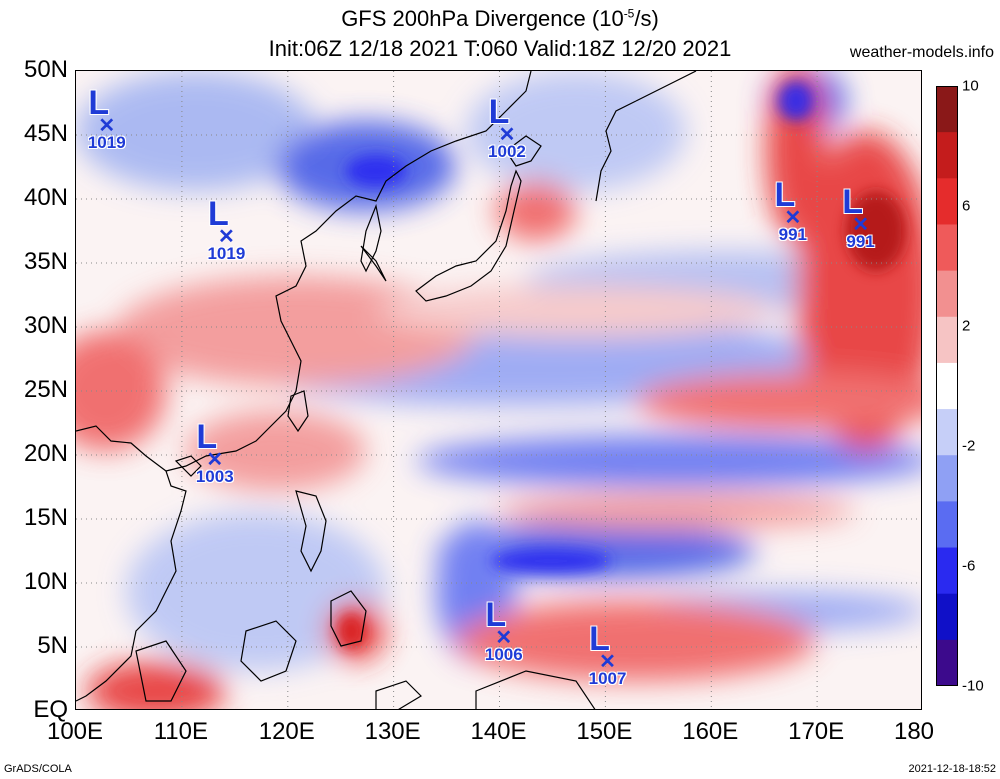 The width and height of the screenshot is (1000, 779). I want to click on colorbar-label: 2, so click(966, 326).